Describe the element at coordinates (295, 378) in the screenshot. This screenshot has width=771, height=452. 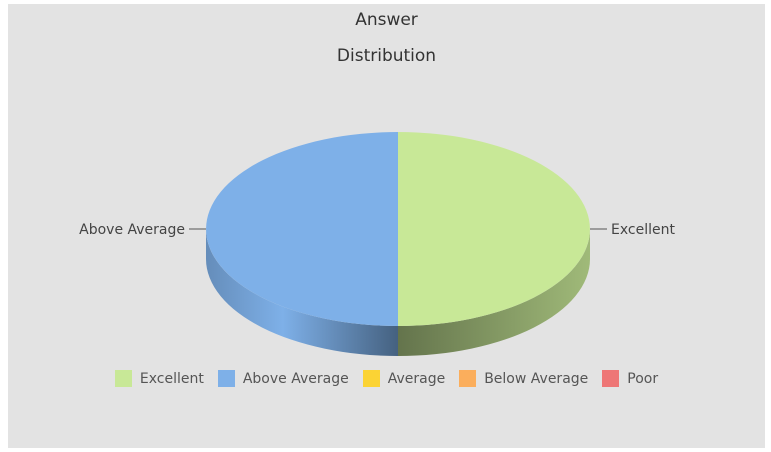
I see `legend-label: Above Average` at that location.